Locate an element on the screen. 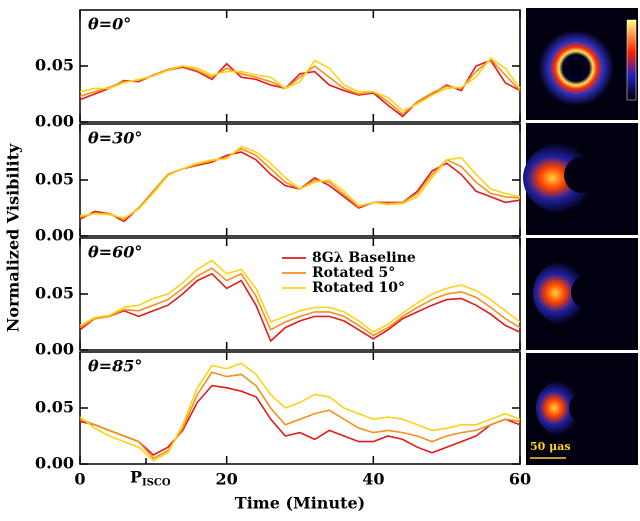 The image size is (640, 521). x-axis-label: Time (Minute) is located at coordinates (300, 503).